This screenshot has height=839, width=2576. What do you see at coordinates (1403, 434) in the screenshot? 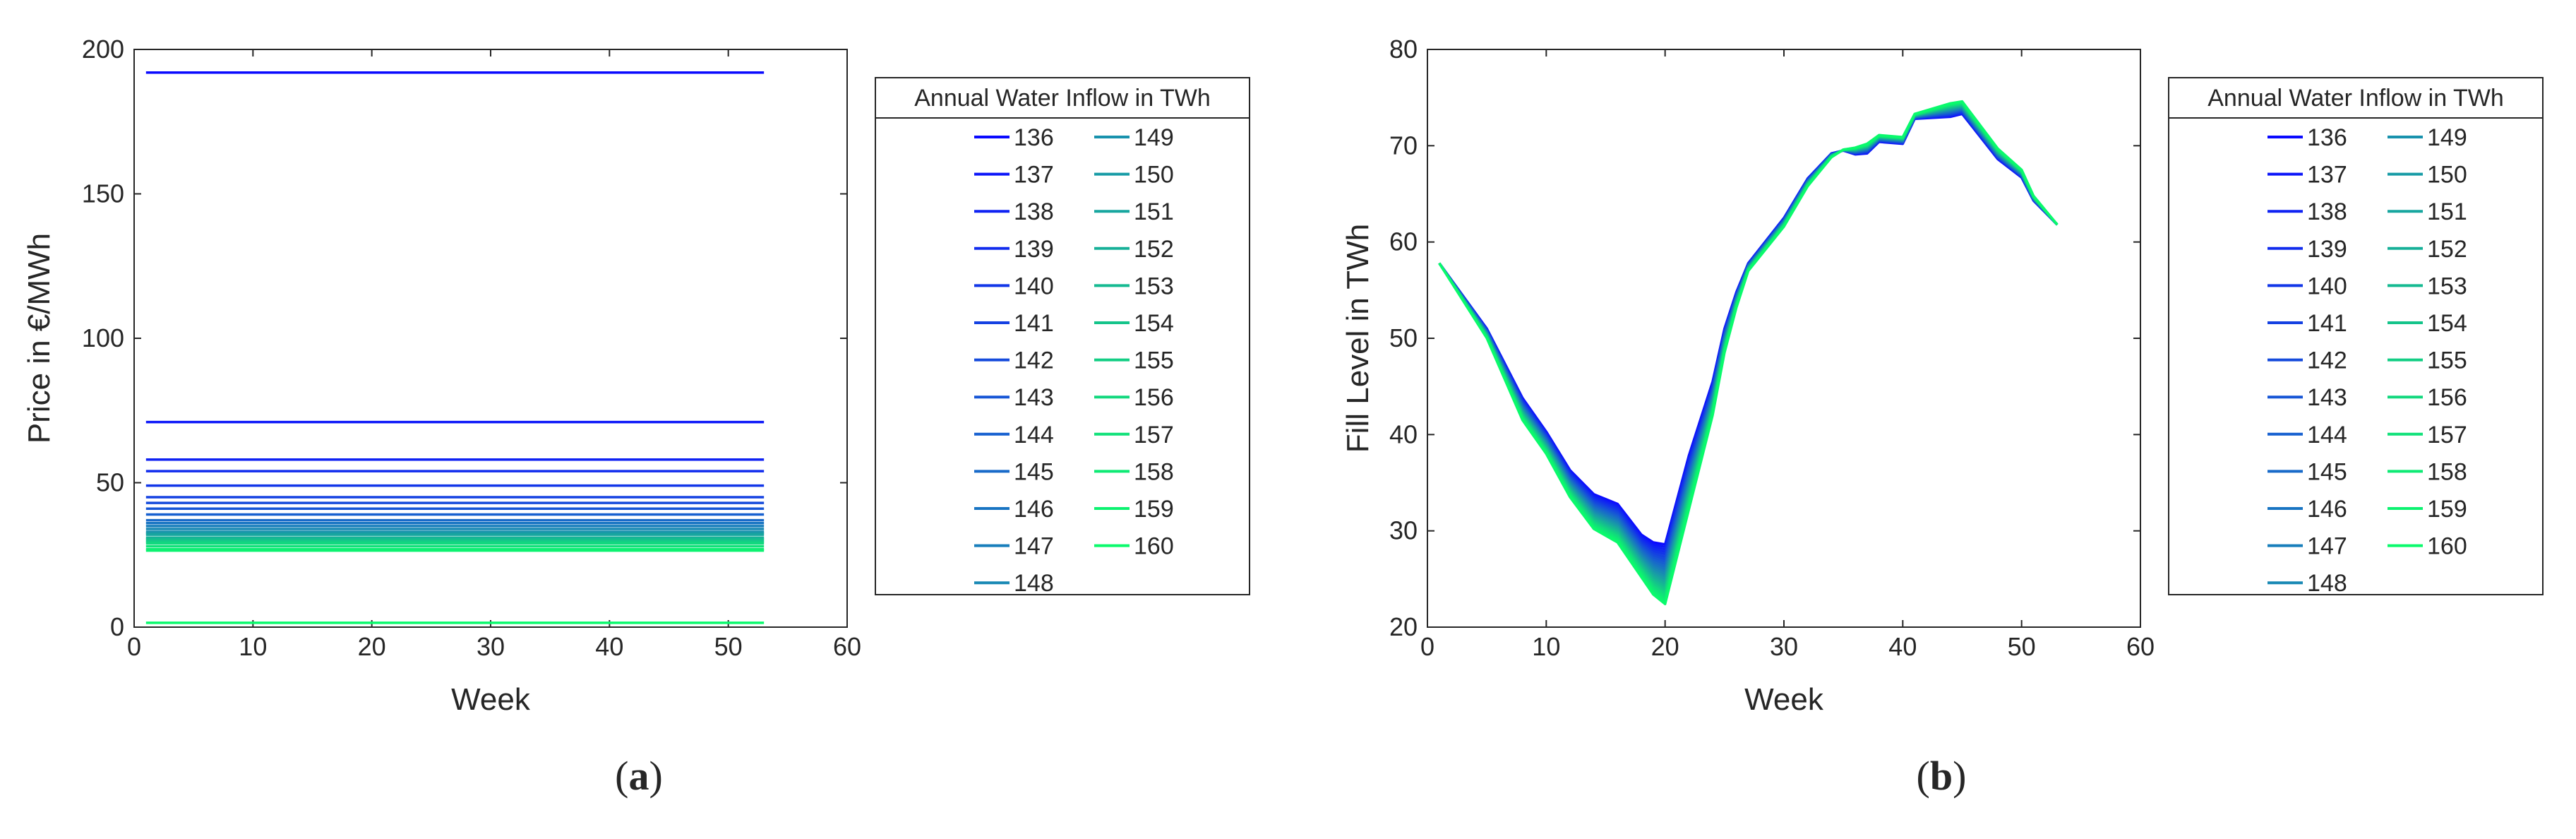
I see `y-tick-label: 40` at bounding box center [1403, 434].